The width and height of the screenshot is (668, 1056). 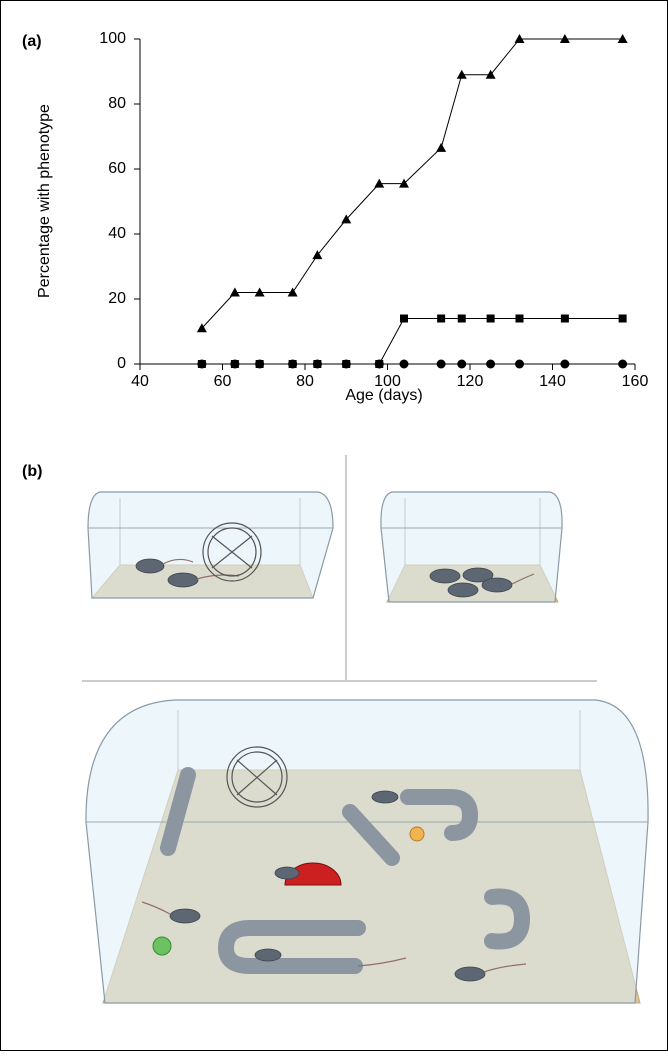 I want to click on x-tick-label: 60, so click(x=223, y=381).